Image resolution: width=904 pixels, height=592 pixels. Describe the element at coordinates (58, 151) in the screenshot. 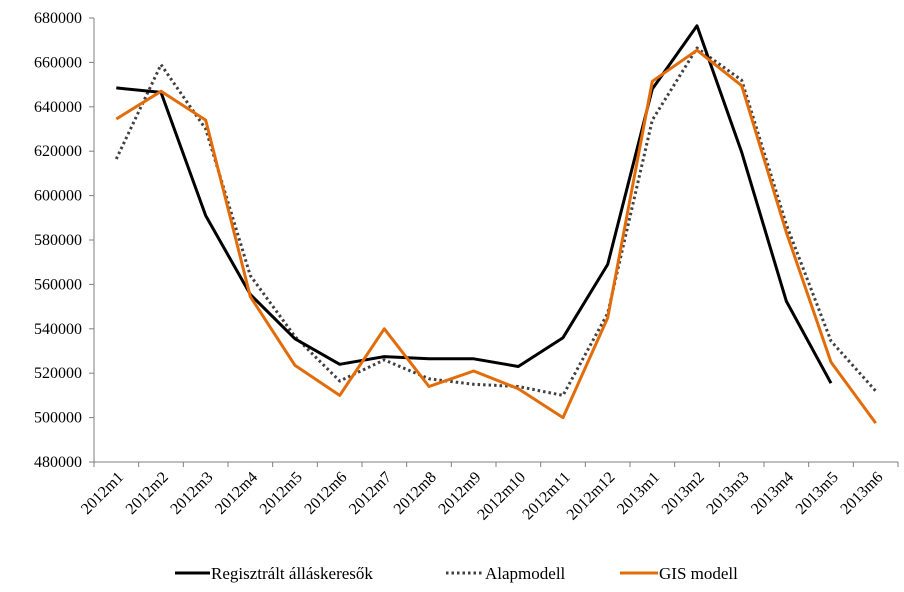

I see `y-tick-label: 620000` at that location.